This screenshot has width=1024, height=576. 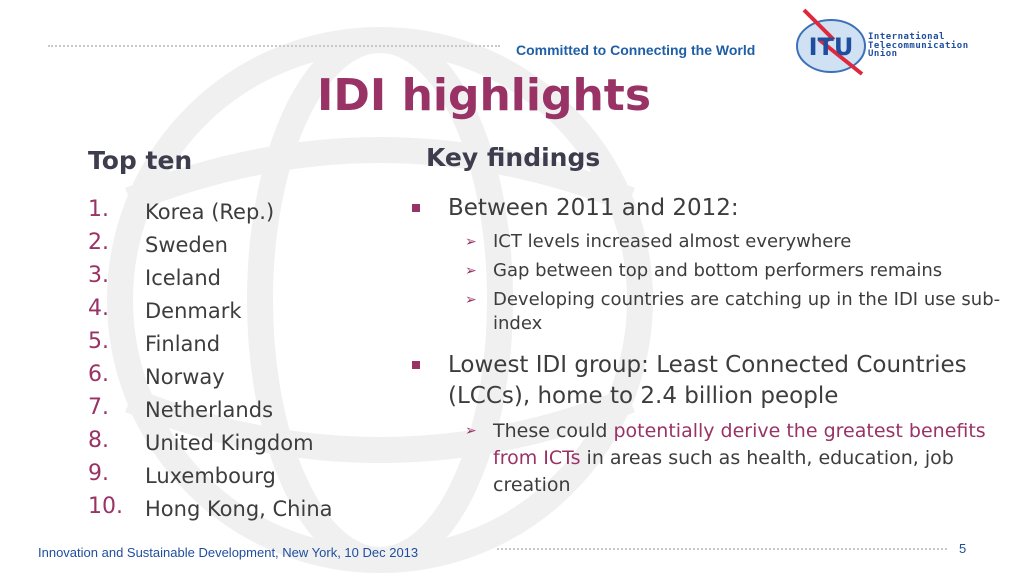 I want to click on list-item: 2. Sweden, so click(x=210, y=246).